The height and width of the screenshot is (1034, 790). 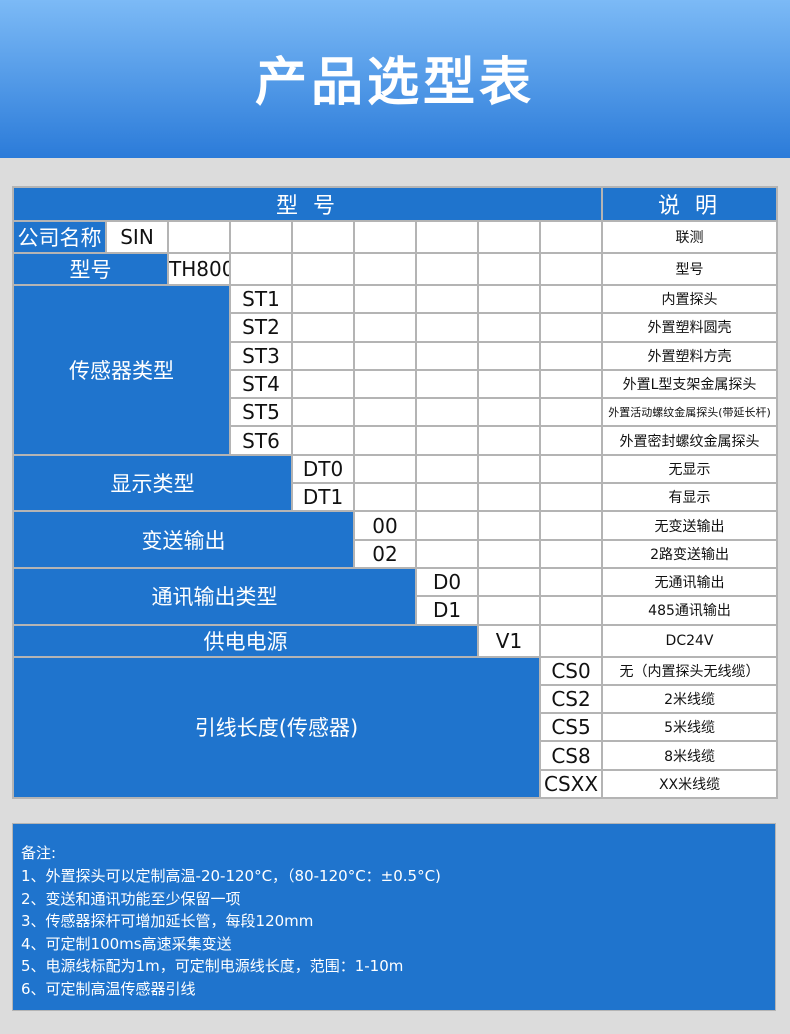 I want to click on note-item: 4、可定制100ms高速采集变送, so click(x=126, y=944).